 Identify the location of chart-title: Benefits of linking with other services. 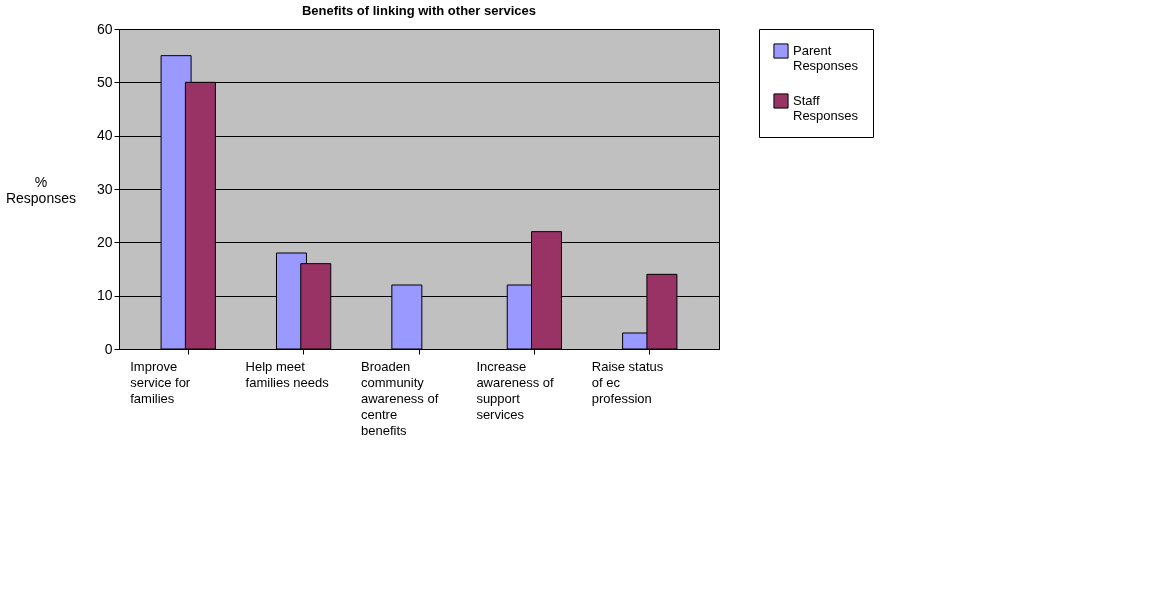
(419, 10).